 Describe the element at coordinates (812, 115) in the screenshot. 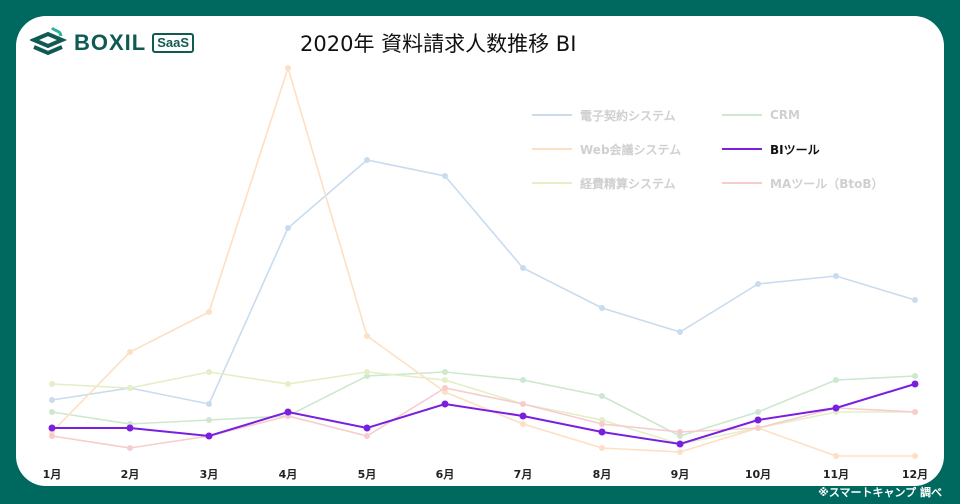

I see `legend-item: CRM` at that location.